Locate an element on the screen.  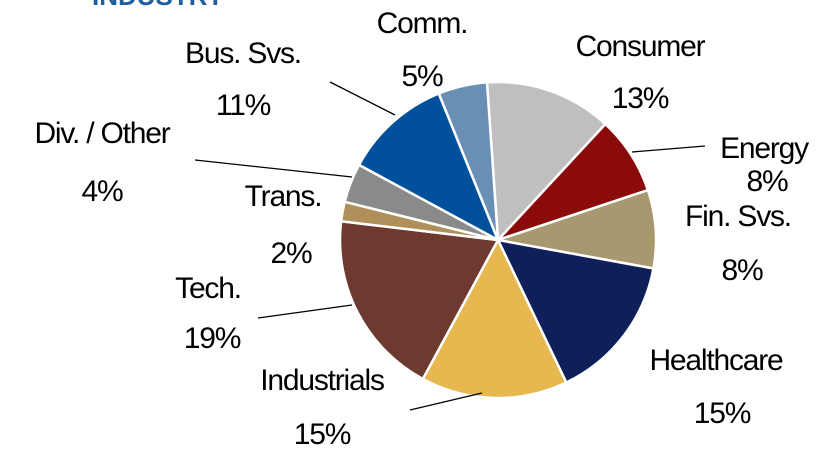
slice-label: Industrials is located at coordinates (322, 380).